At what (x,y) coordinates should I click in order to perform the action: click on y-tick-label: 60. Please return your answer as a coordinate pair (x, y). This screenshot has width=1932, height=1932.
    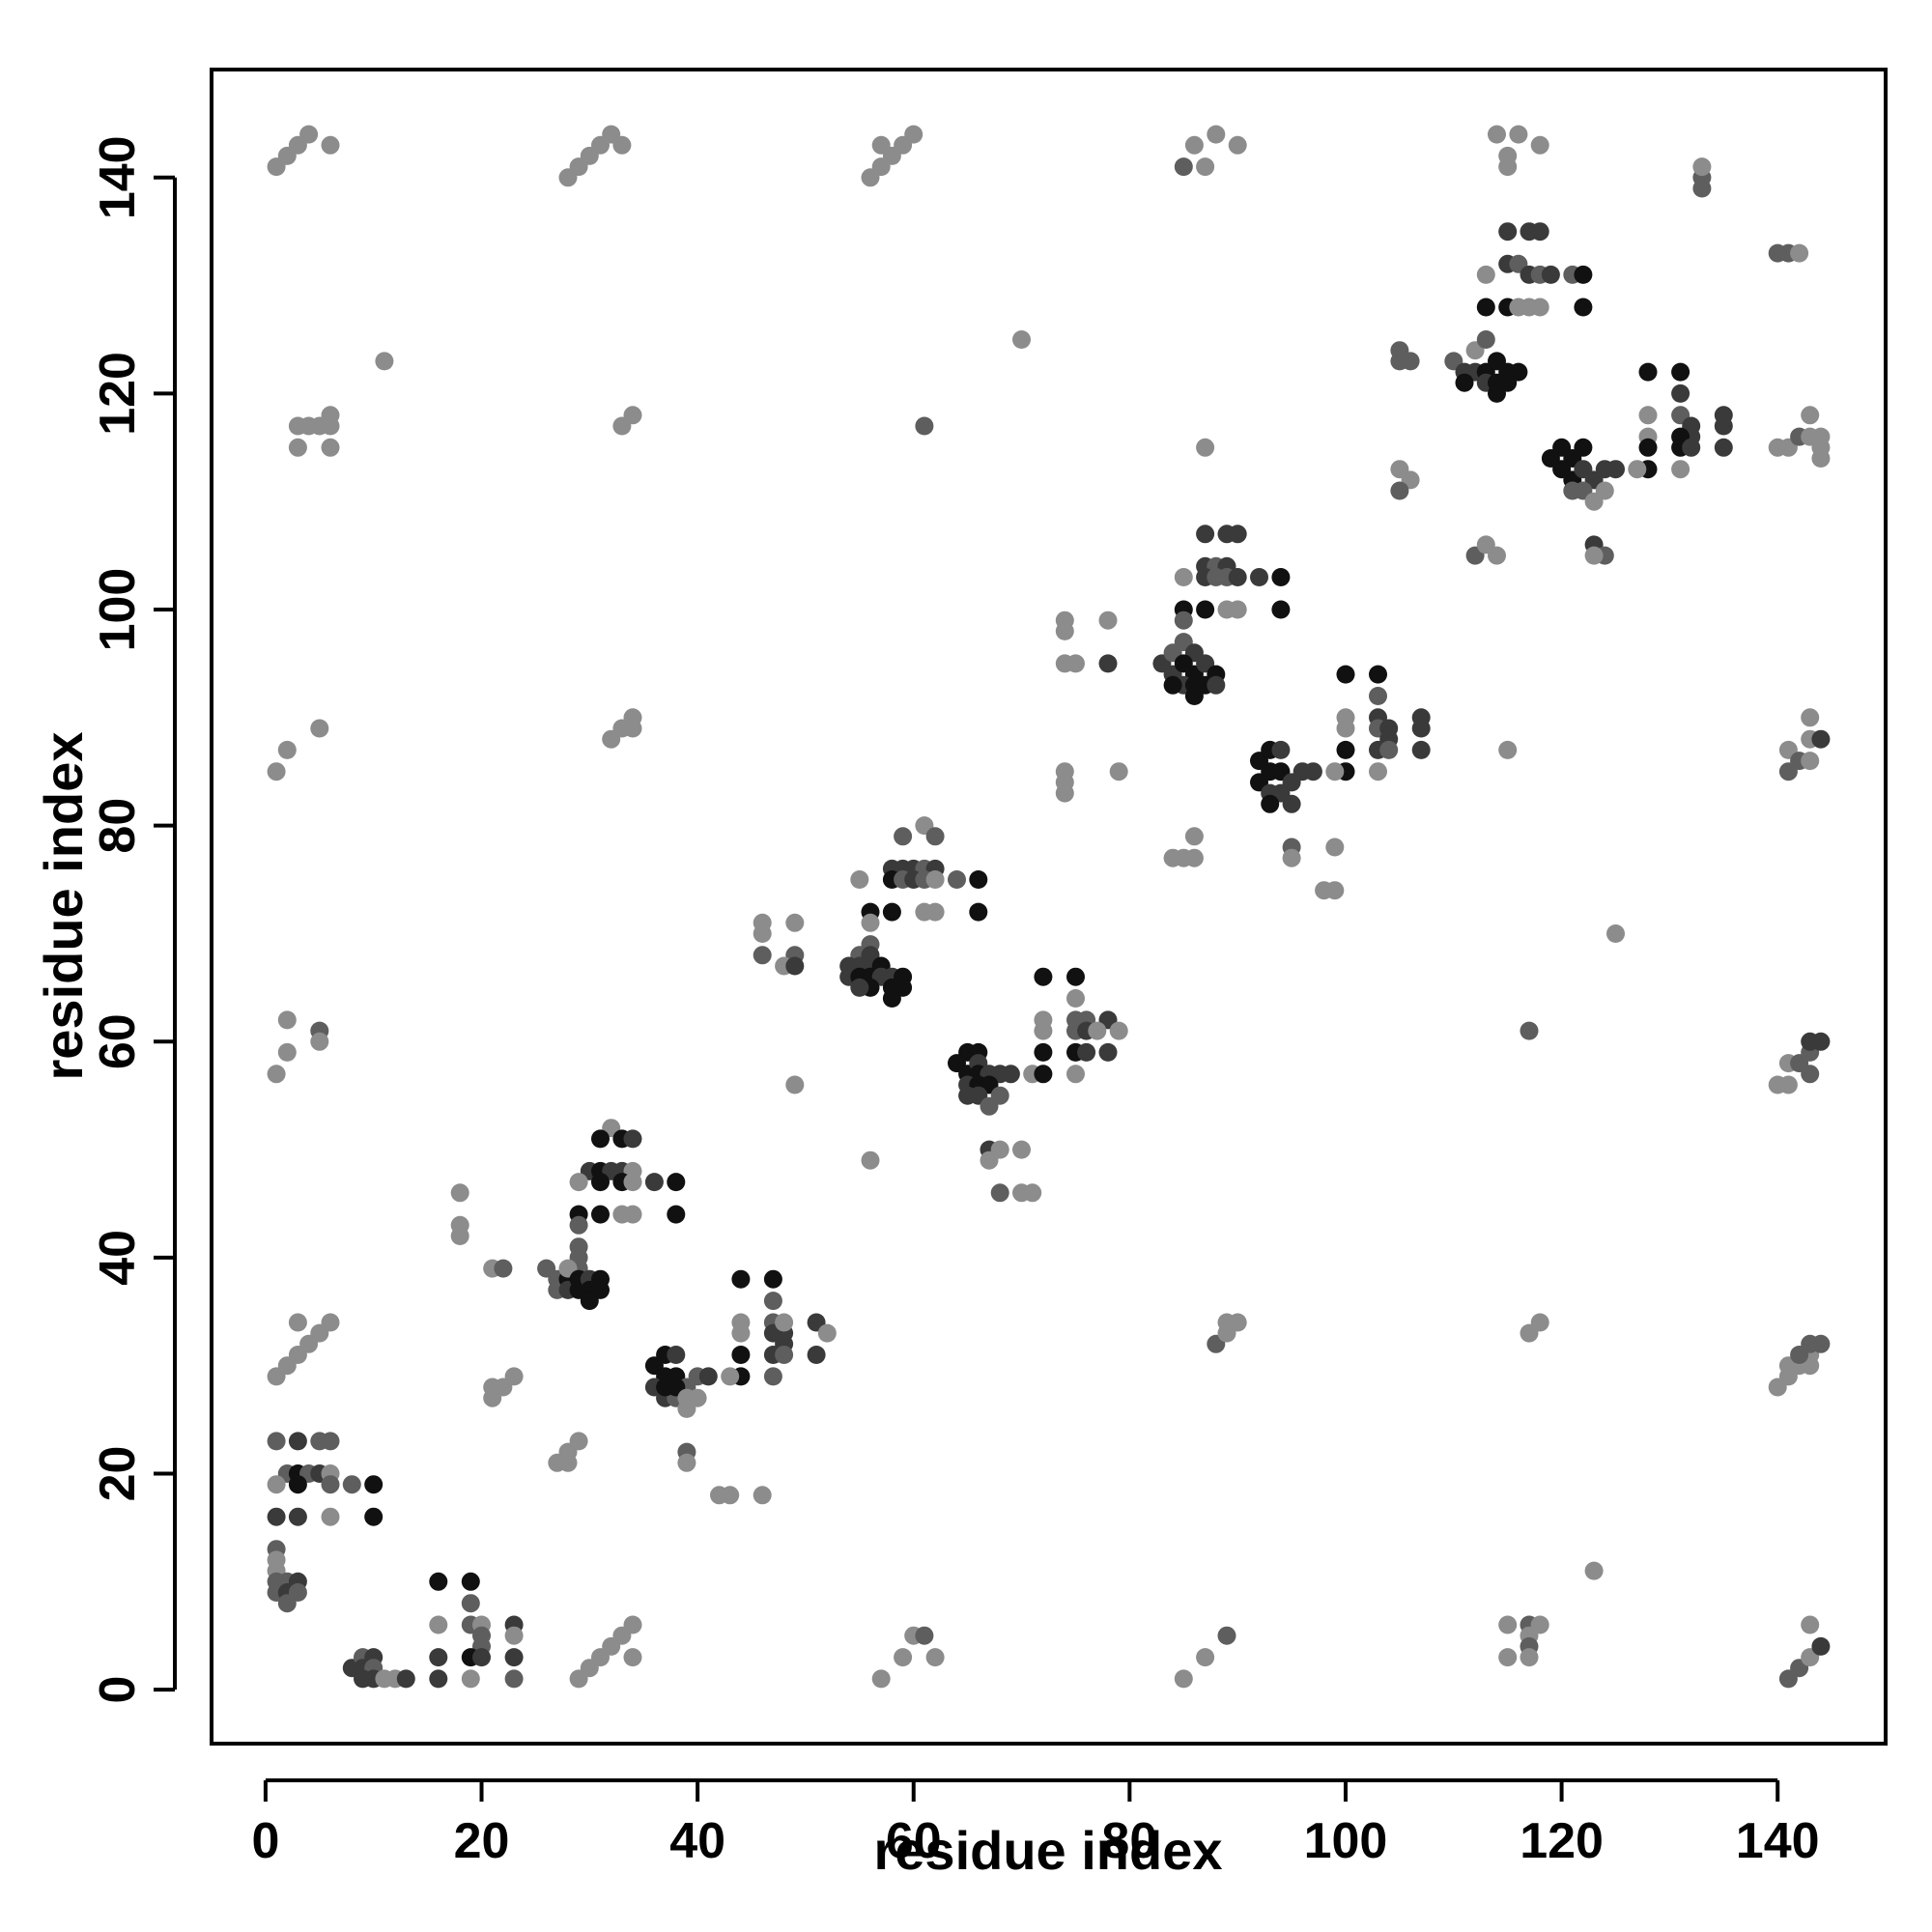
    Looking at the image, I should click on (118, 1041).